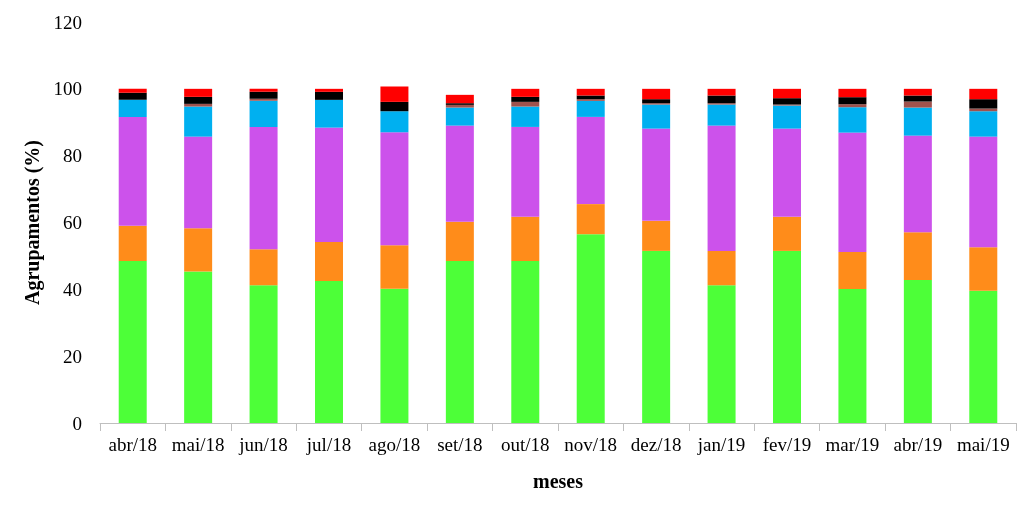 Image resolution: width=1018 pixels, height=507 pixels. I want to click on x-tick-label: jul/18, so click(328, 444).